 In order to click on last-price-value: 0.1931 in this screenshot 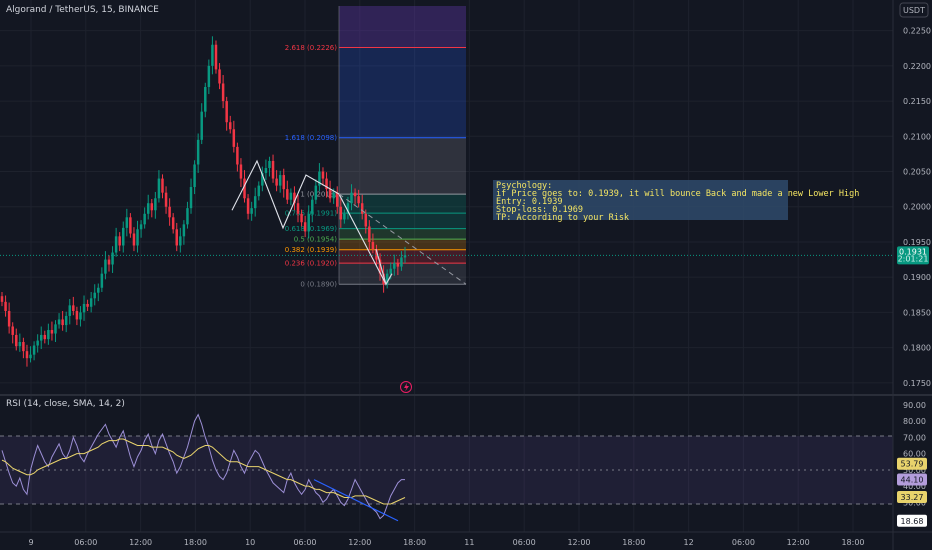, I will do `click(913, 251)`.